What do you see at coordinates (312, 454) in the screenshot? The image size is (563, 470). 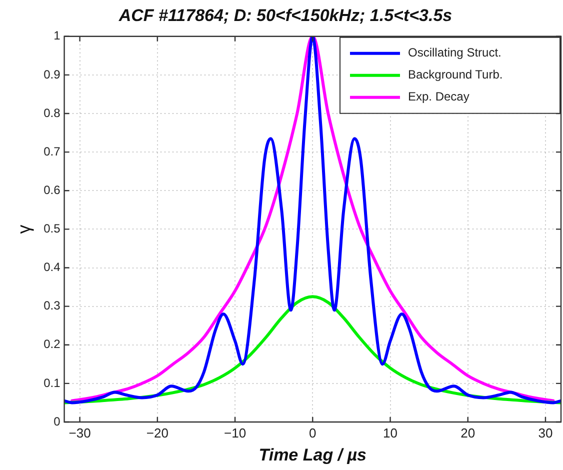 I see `x-axis-title: Time Lag / µs` at bounding box center [312, 454].